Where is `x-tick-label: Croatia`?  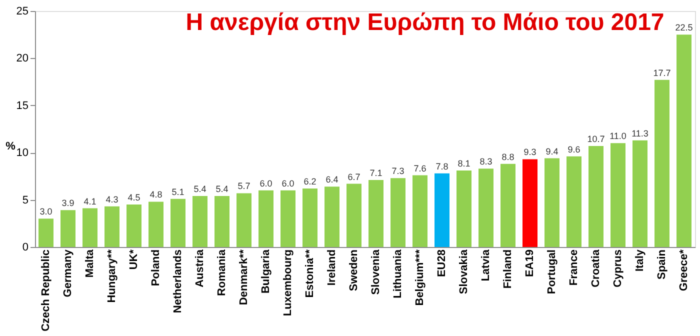
x-tick-label: Croatia is located at coordinates (596, 268).